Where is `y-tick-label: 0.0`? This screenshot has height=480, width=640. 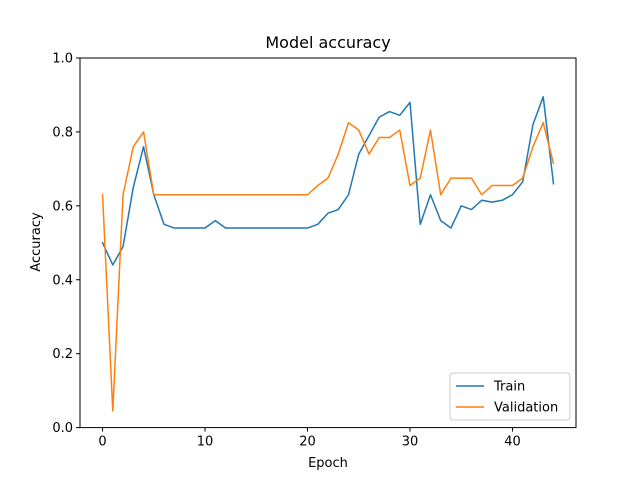 y-tick-label: 0.0 is located at coordinates (62, 428).